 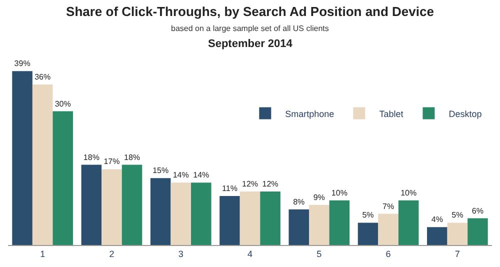 What do you see at coordinates (160, 171) in the screenshot?
I see `data-label: 15%` at bounding box center [160, 171].